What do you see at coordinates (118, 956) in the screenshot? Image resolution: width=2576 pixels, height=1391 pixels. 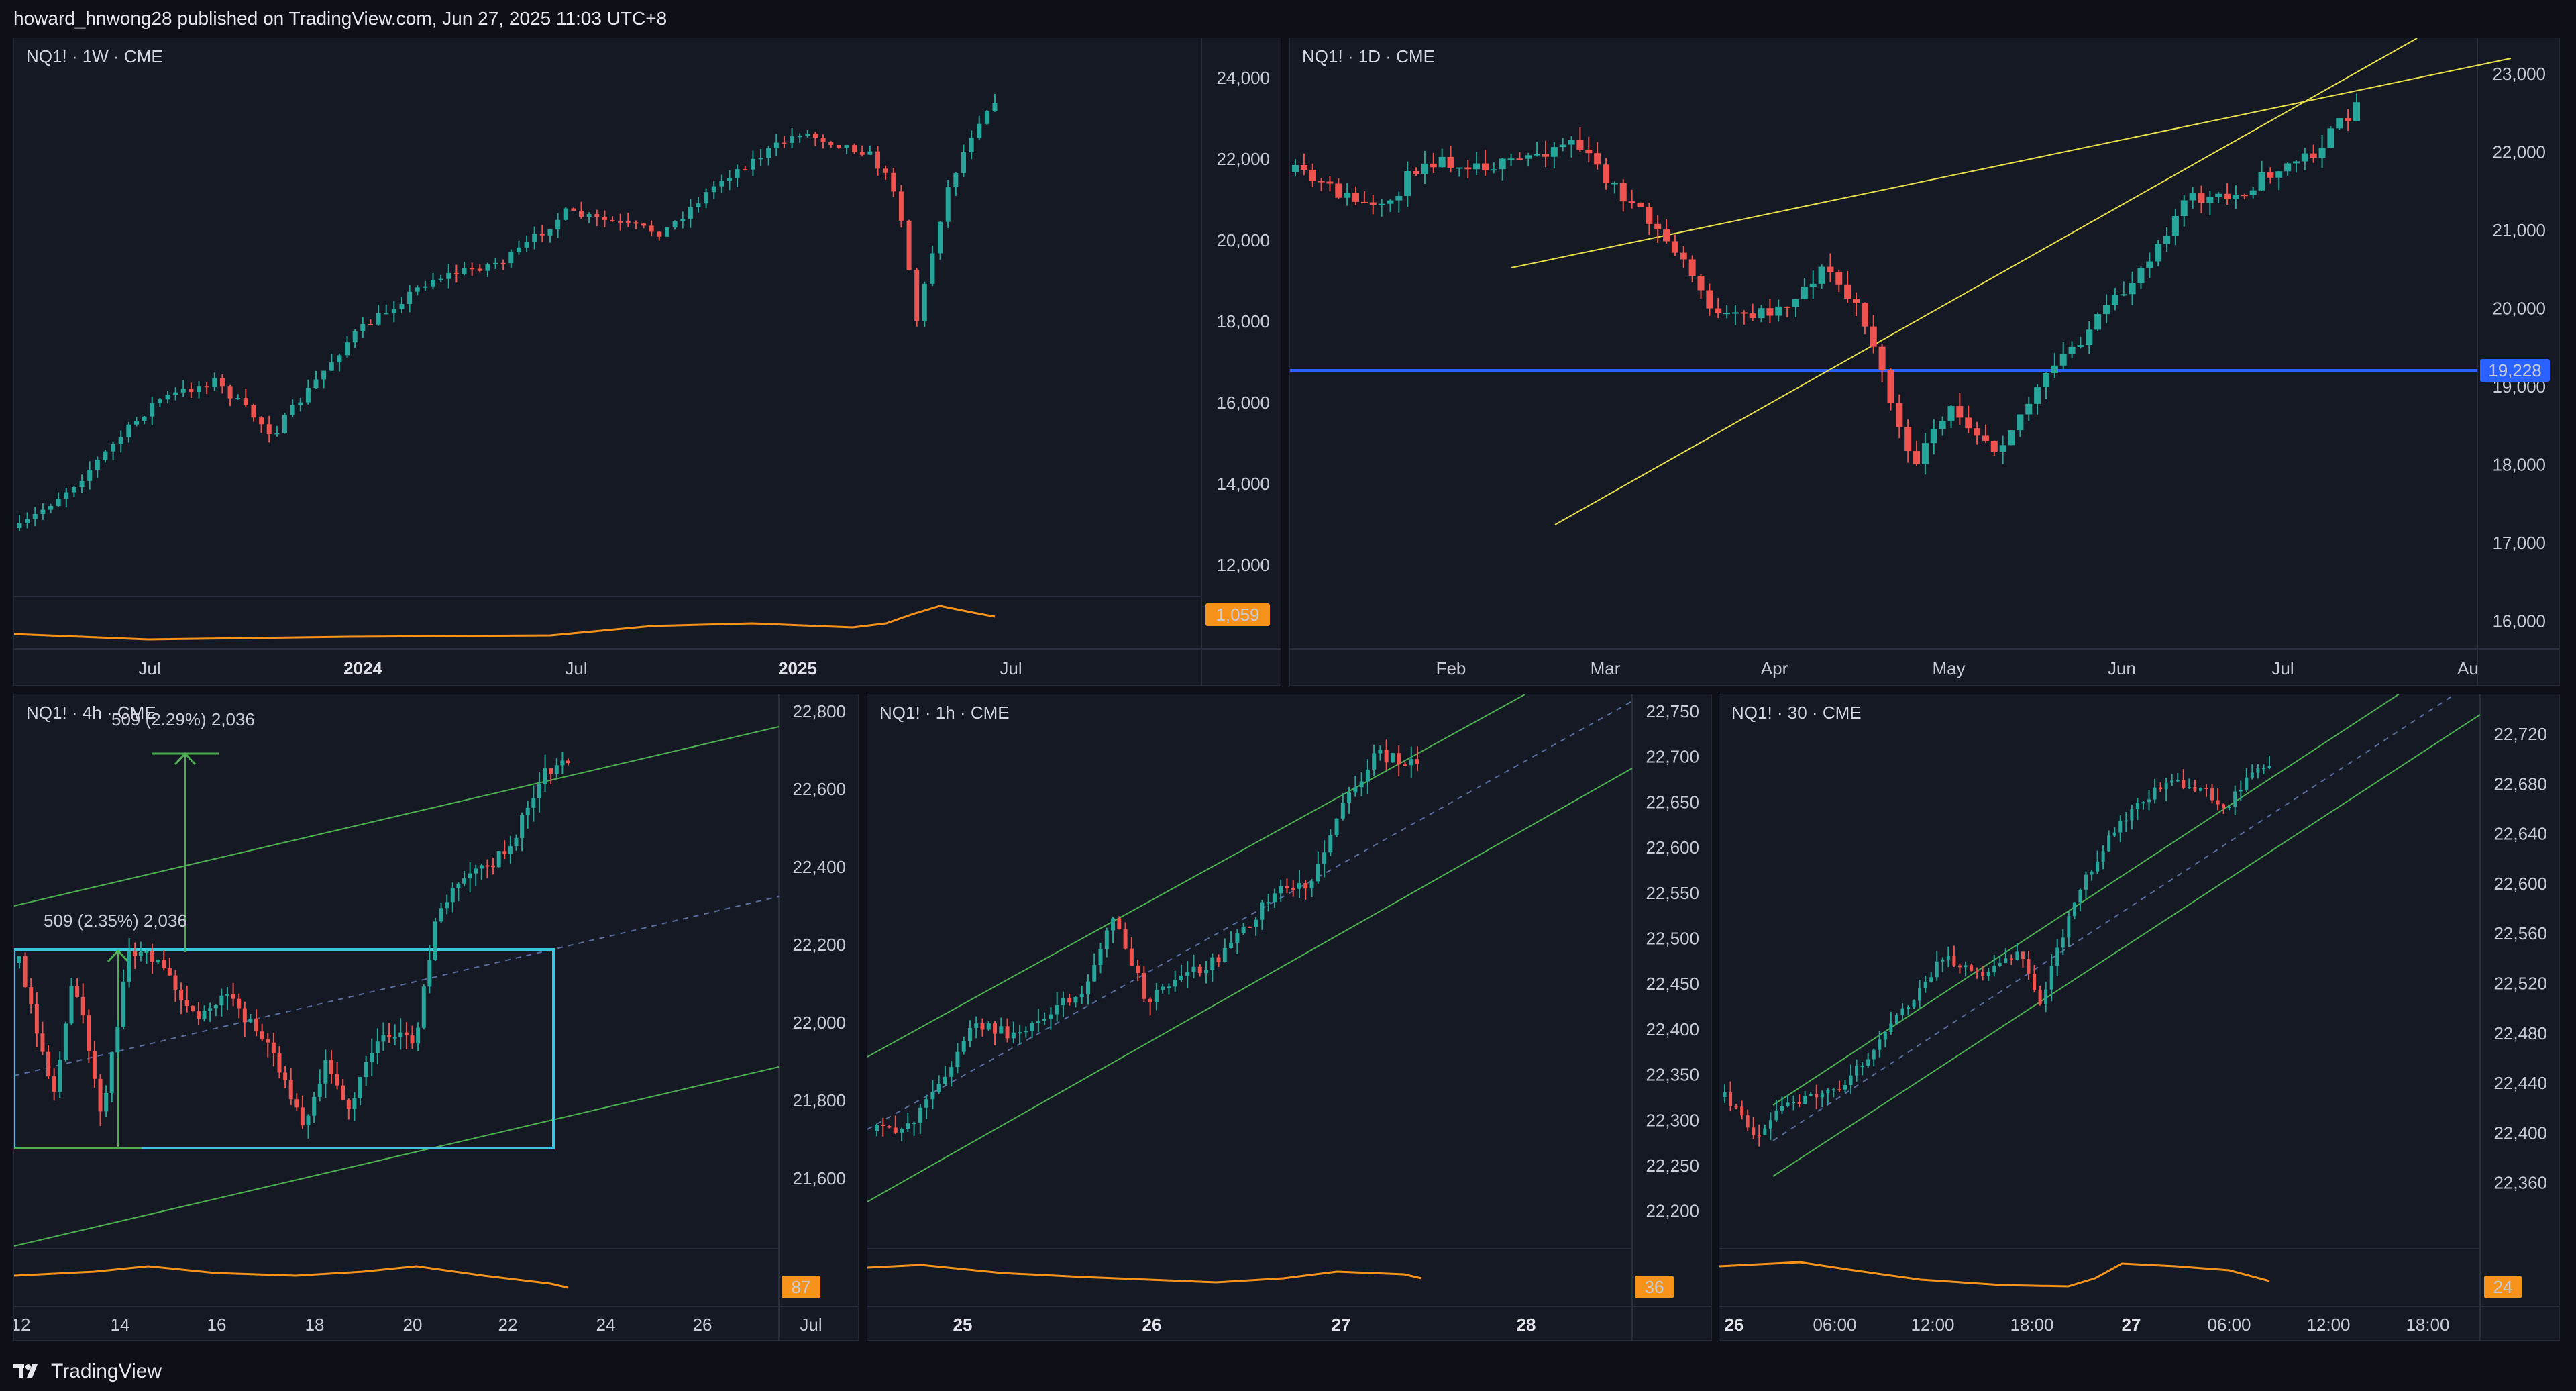 I see `measure-arrowhead-box` at bounding box center [118, 956].